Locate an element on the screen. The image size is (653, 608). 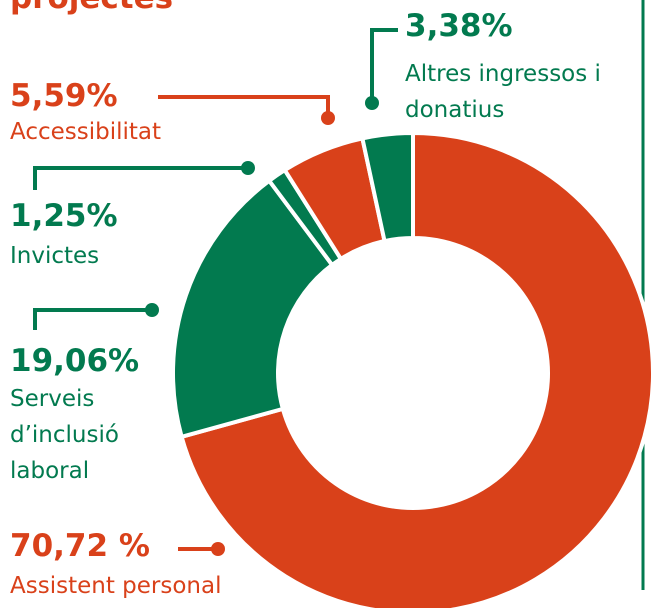
value-label: 70,72 % is located at coordinates (80, 546).